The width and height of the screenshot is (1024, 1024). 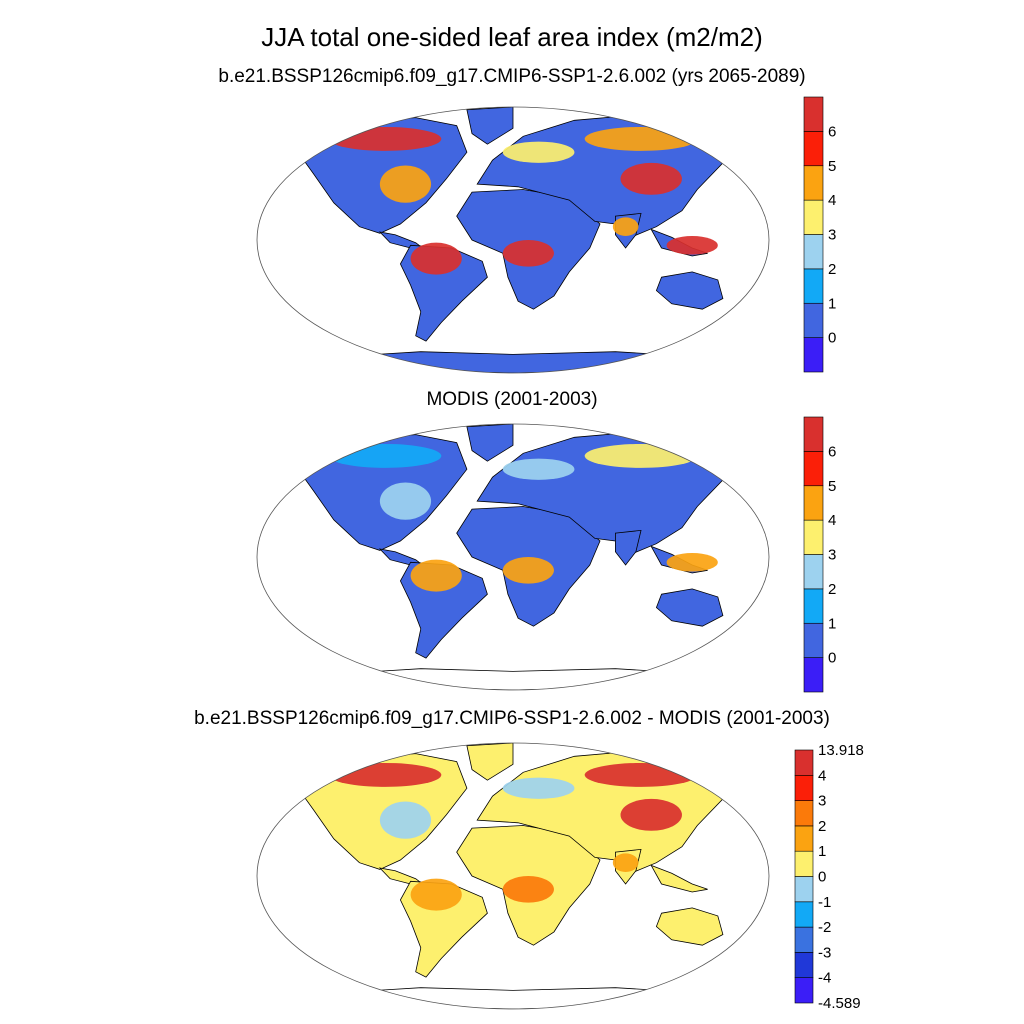 I want to click on colorbar-tick-label: -3, so click(x=824, y=952).